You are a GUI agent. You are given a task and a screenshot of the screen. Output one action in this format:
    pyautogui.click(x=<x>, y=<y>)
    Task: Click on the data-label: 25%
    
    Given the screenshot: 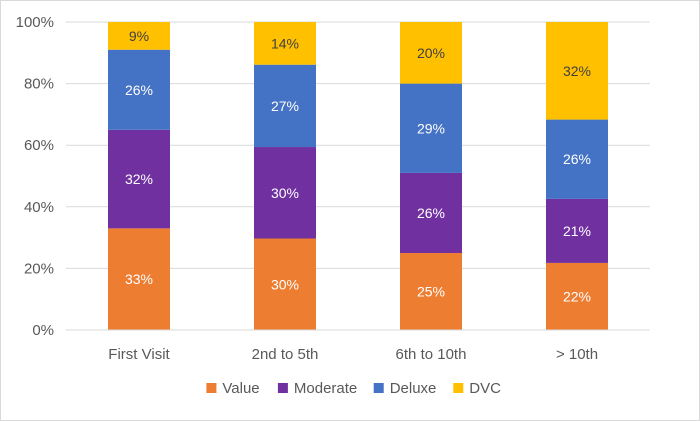 What is the action you would take?
    pyautogui.click(x=431, y=292)
    